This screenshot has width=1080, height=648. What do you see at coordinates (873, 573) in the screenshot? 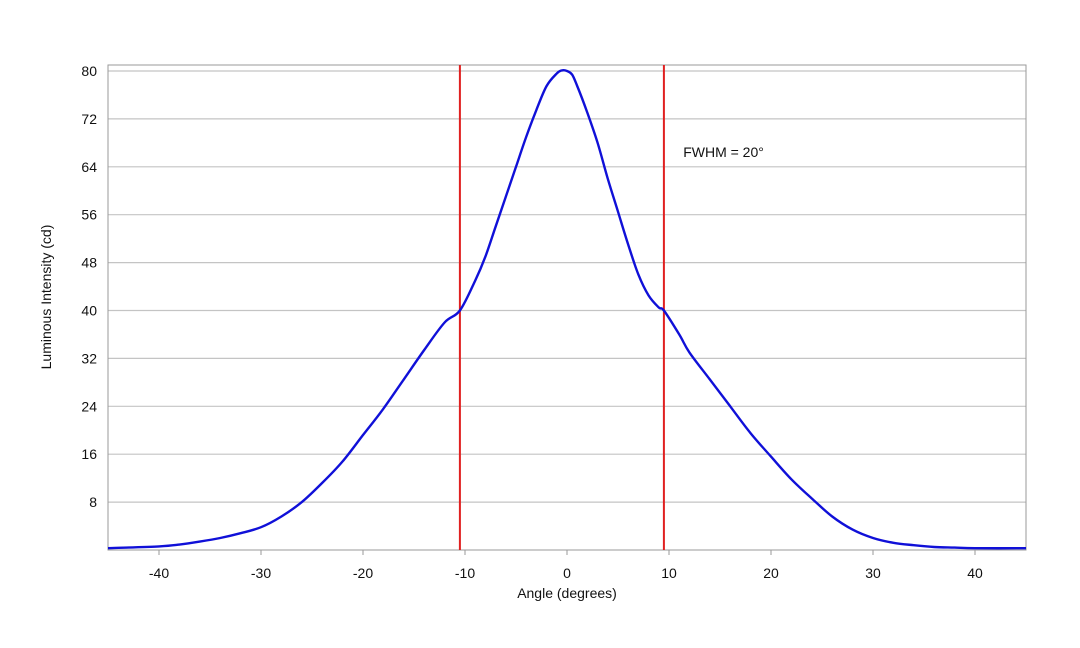
I see `x-tick-label: 30` at bounding box center [873, 573].